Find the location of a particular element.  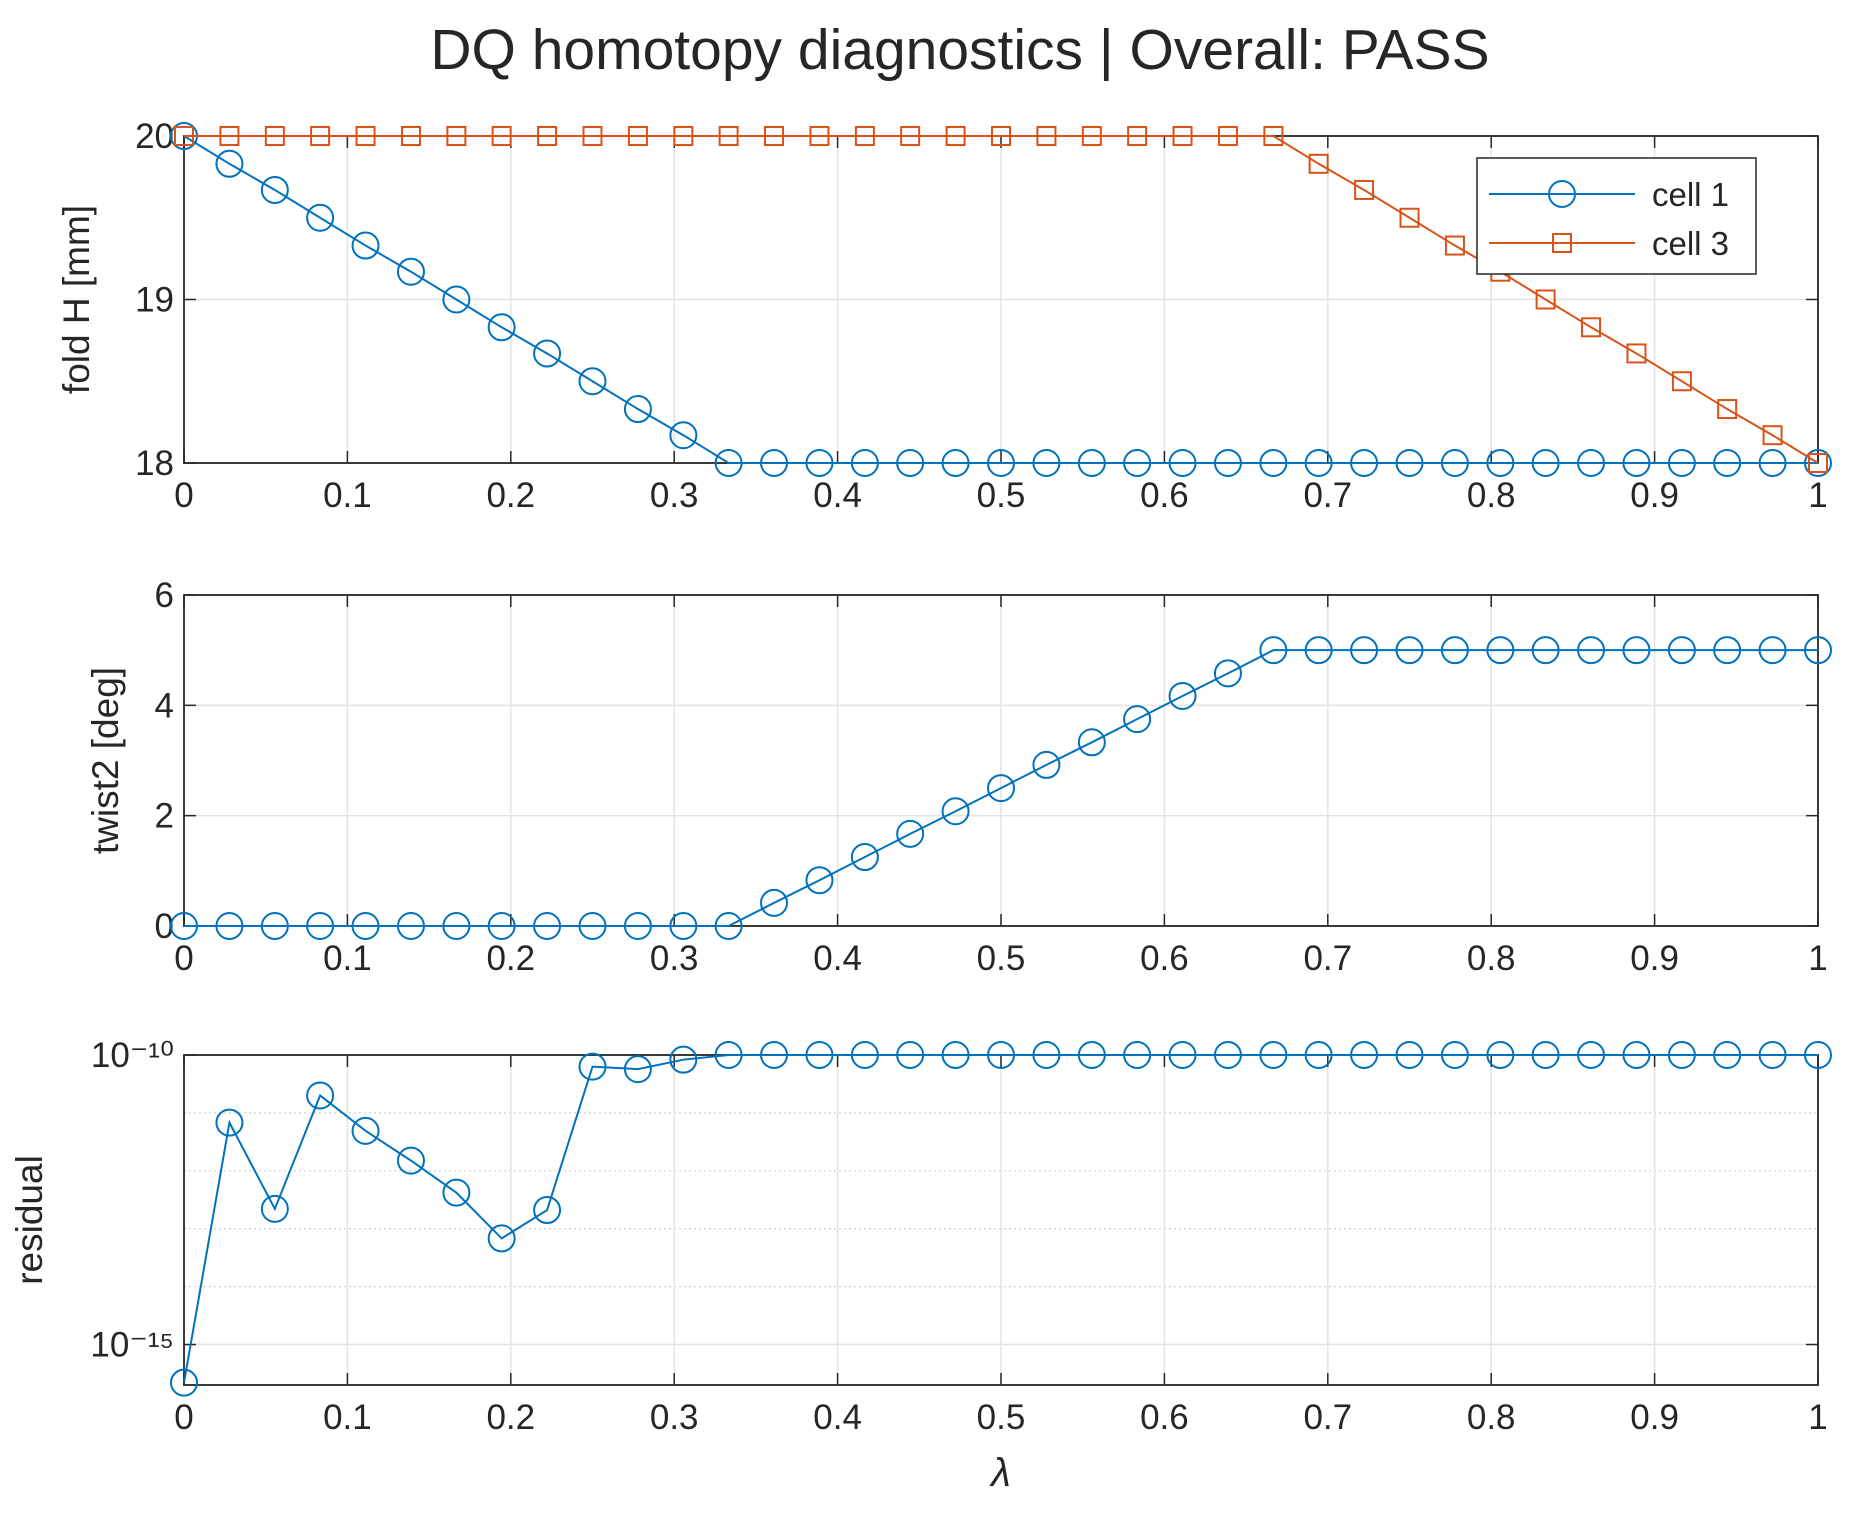

y-tick-label: 10⁻¹⁰ is located at coordinates (132, 1055).